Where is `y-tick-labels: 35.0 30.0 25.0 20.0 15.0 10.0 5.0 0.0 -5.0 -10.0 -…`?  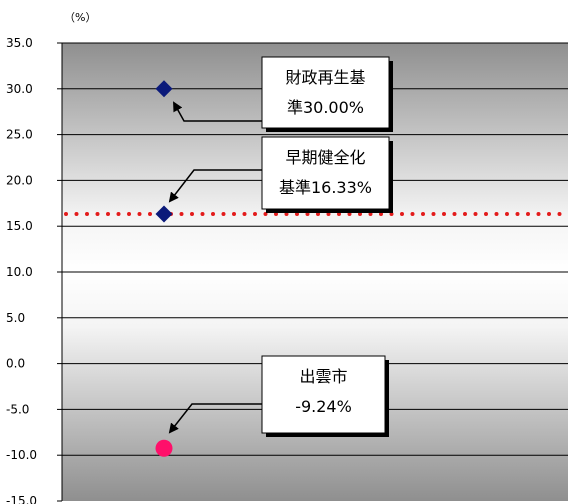
y-tick-labels: 35.0 30.0 25.0 20.0 15.0 10.0 5.0 0.0 -5.0 -10.0 -… is located at coordinates (34, 270).